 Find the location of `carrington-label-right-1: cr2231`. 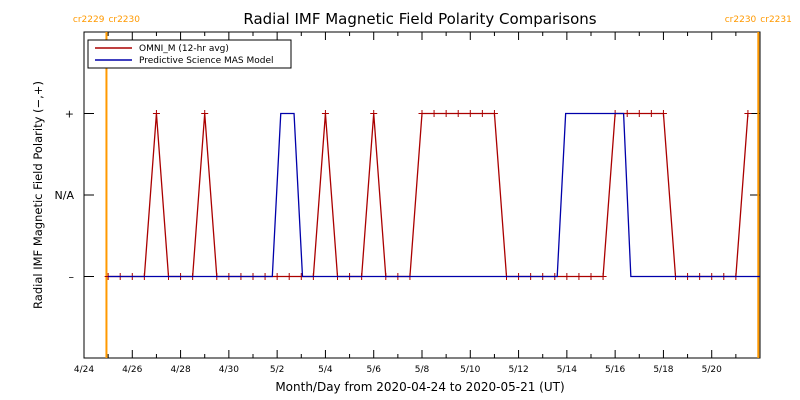

carrington-label-right-1: cr2231 is located at coordinates (776, 20).